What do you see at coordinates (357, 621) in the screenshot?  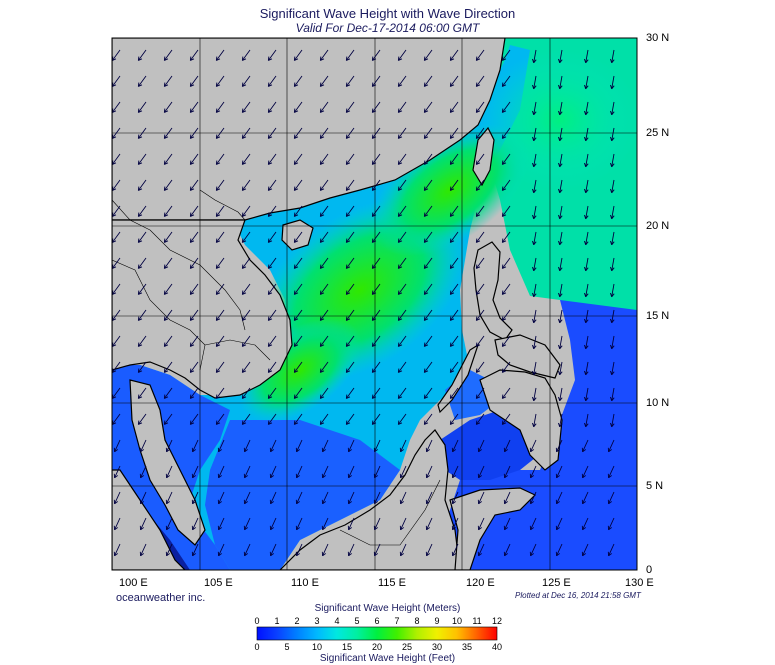 I see `meter-tick-label: 5` at bounding box center [357, 621].